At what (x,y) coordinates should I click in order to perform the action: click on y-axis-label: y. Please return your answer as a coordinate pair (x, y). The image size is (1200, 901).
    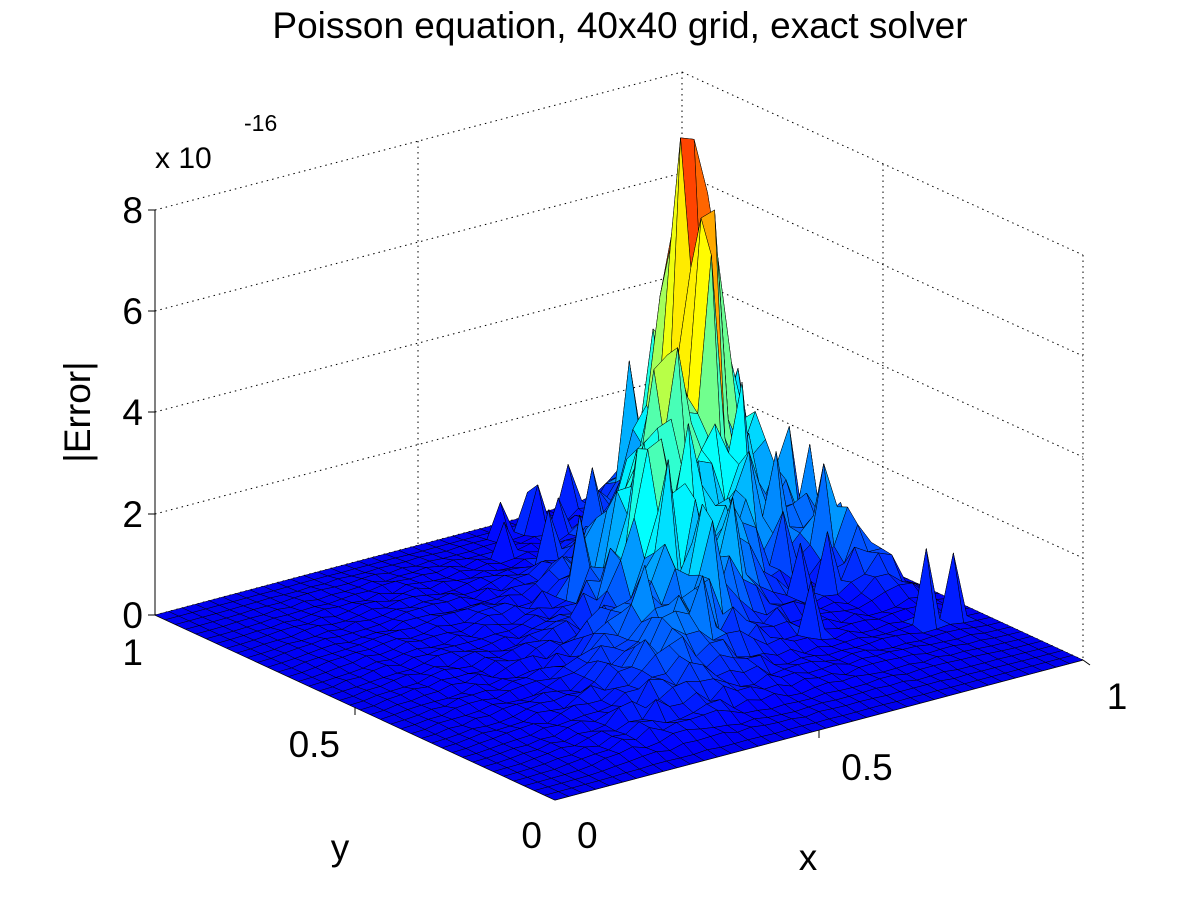
    Looking at the image, I should click on (340, 847).